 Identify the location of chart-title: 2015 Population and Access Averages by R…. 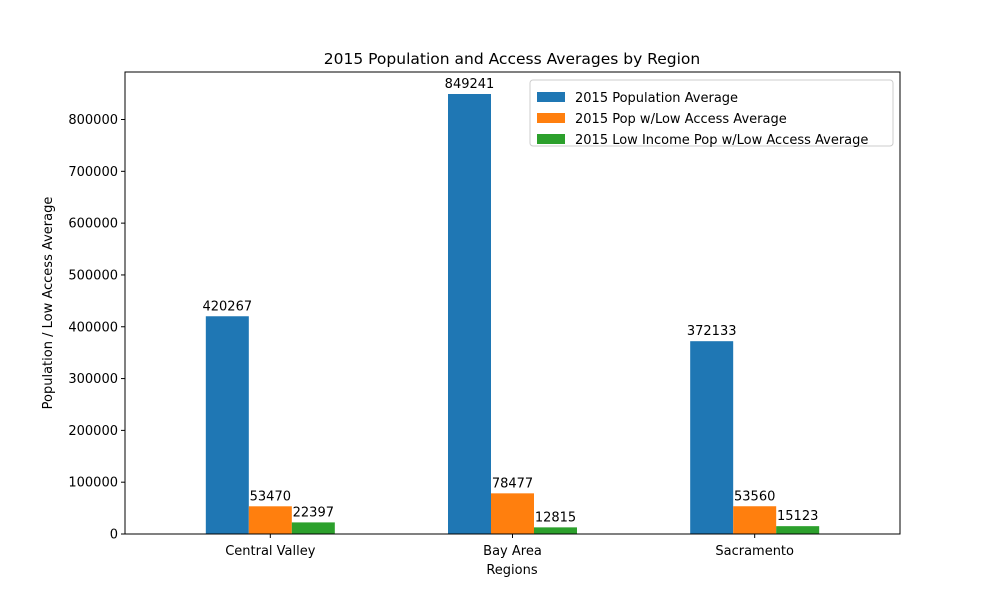
(512, 59).